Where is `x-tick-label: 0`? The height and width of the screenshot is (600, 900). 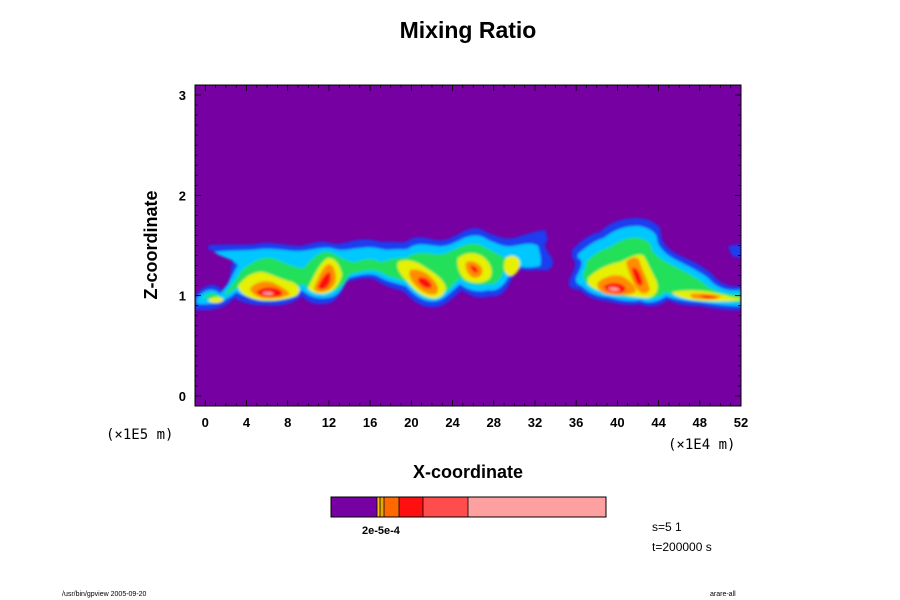 x-tick-label: 0 is located at coordinates (205, 422).